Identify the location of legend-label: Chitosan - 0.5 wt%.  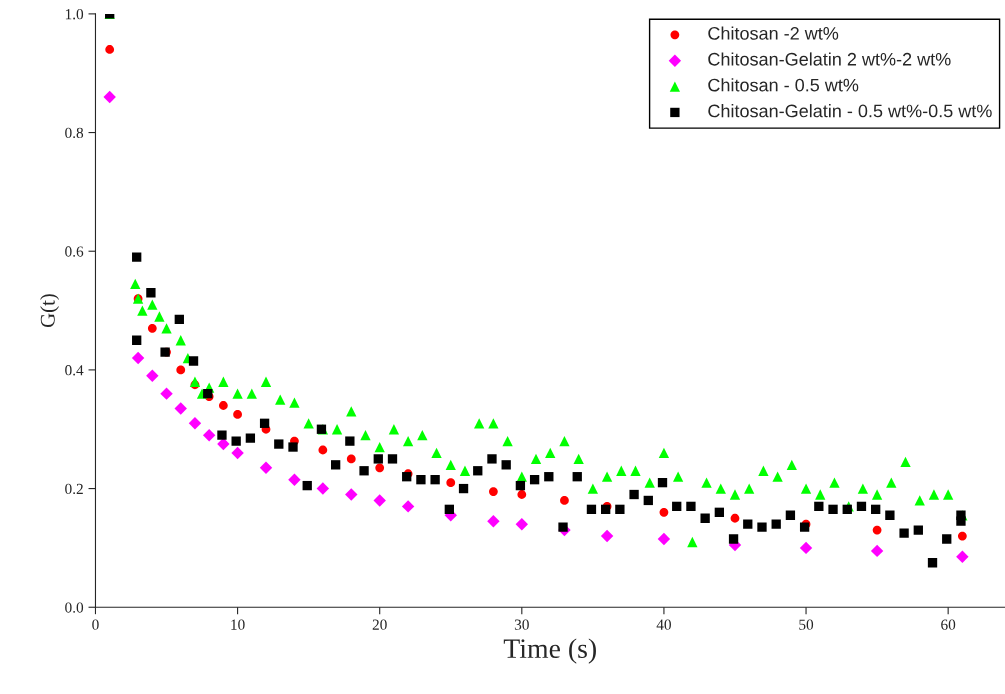
(783, 85).